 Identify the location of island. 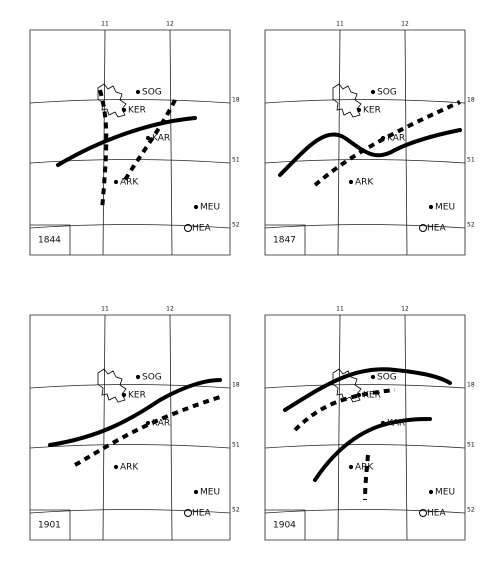
(112, 385).